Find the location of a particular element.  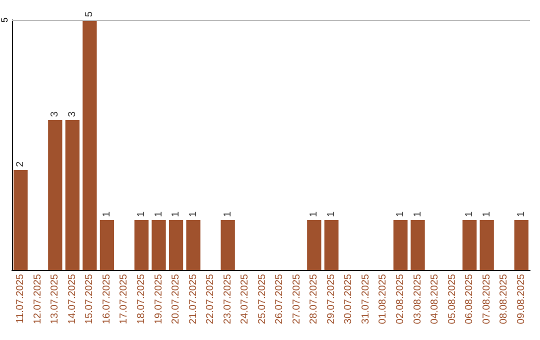

x-tick-label: 11.07.2025 is located at coordinates (20, 299).